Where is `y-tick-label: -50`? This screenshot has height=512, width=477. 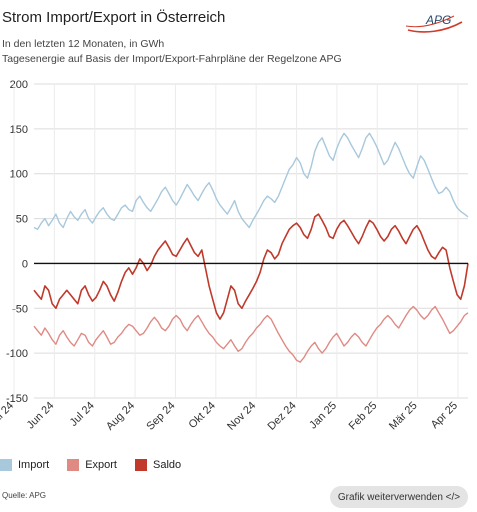
y-tick-label: -50 is located at coordinates (20, 309).